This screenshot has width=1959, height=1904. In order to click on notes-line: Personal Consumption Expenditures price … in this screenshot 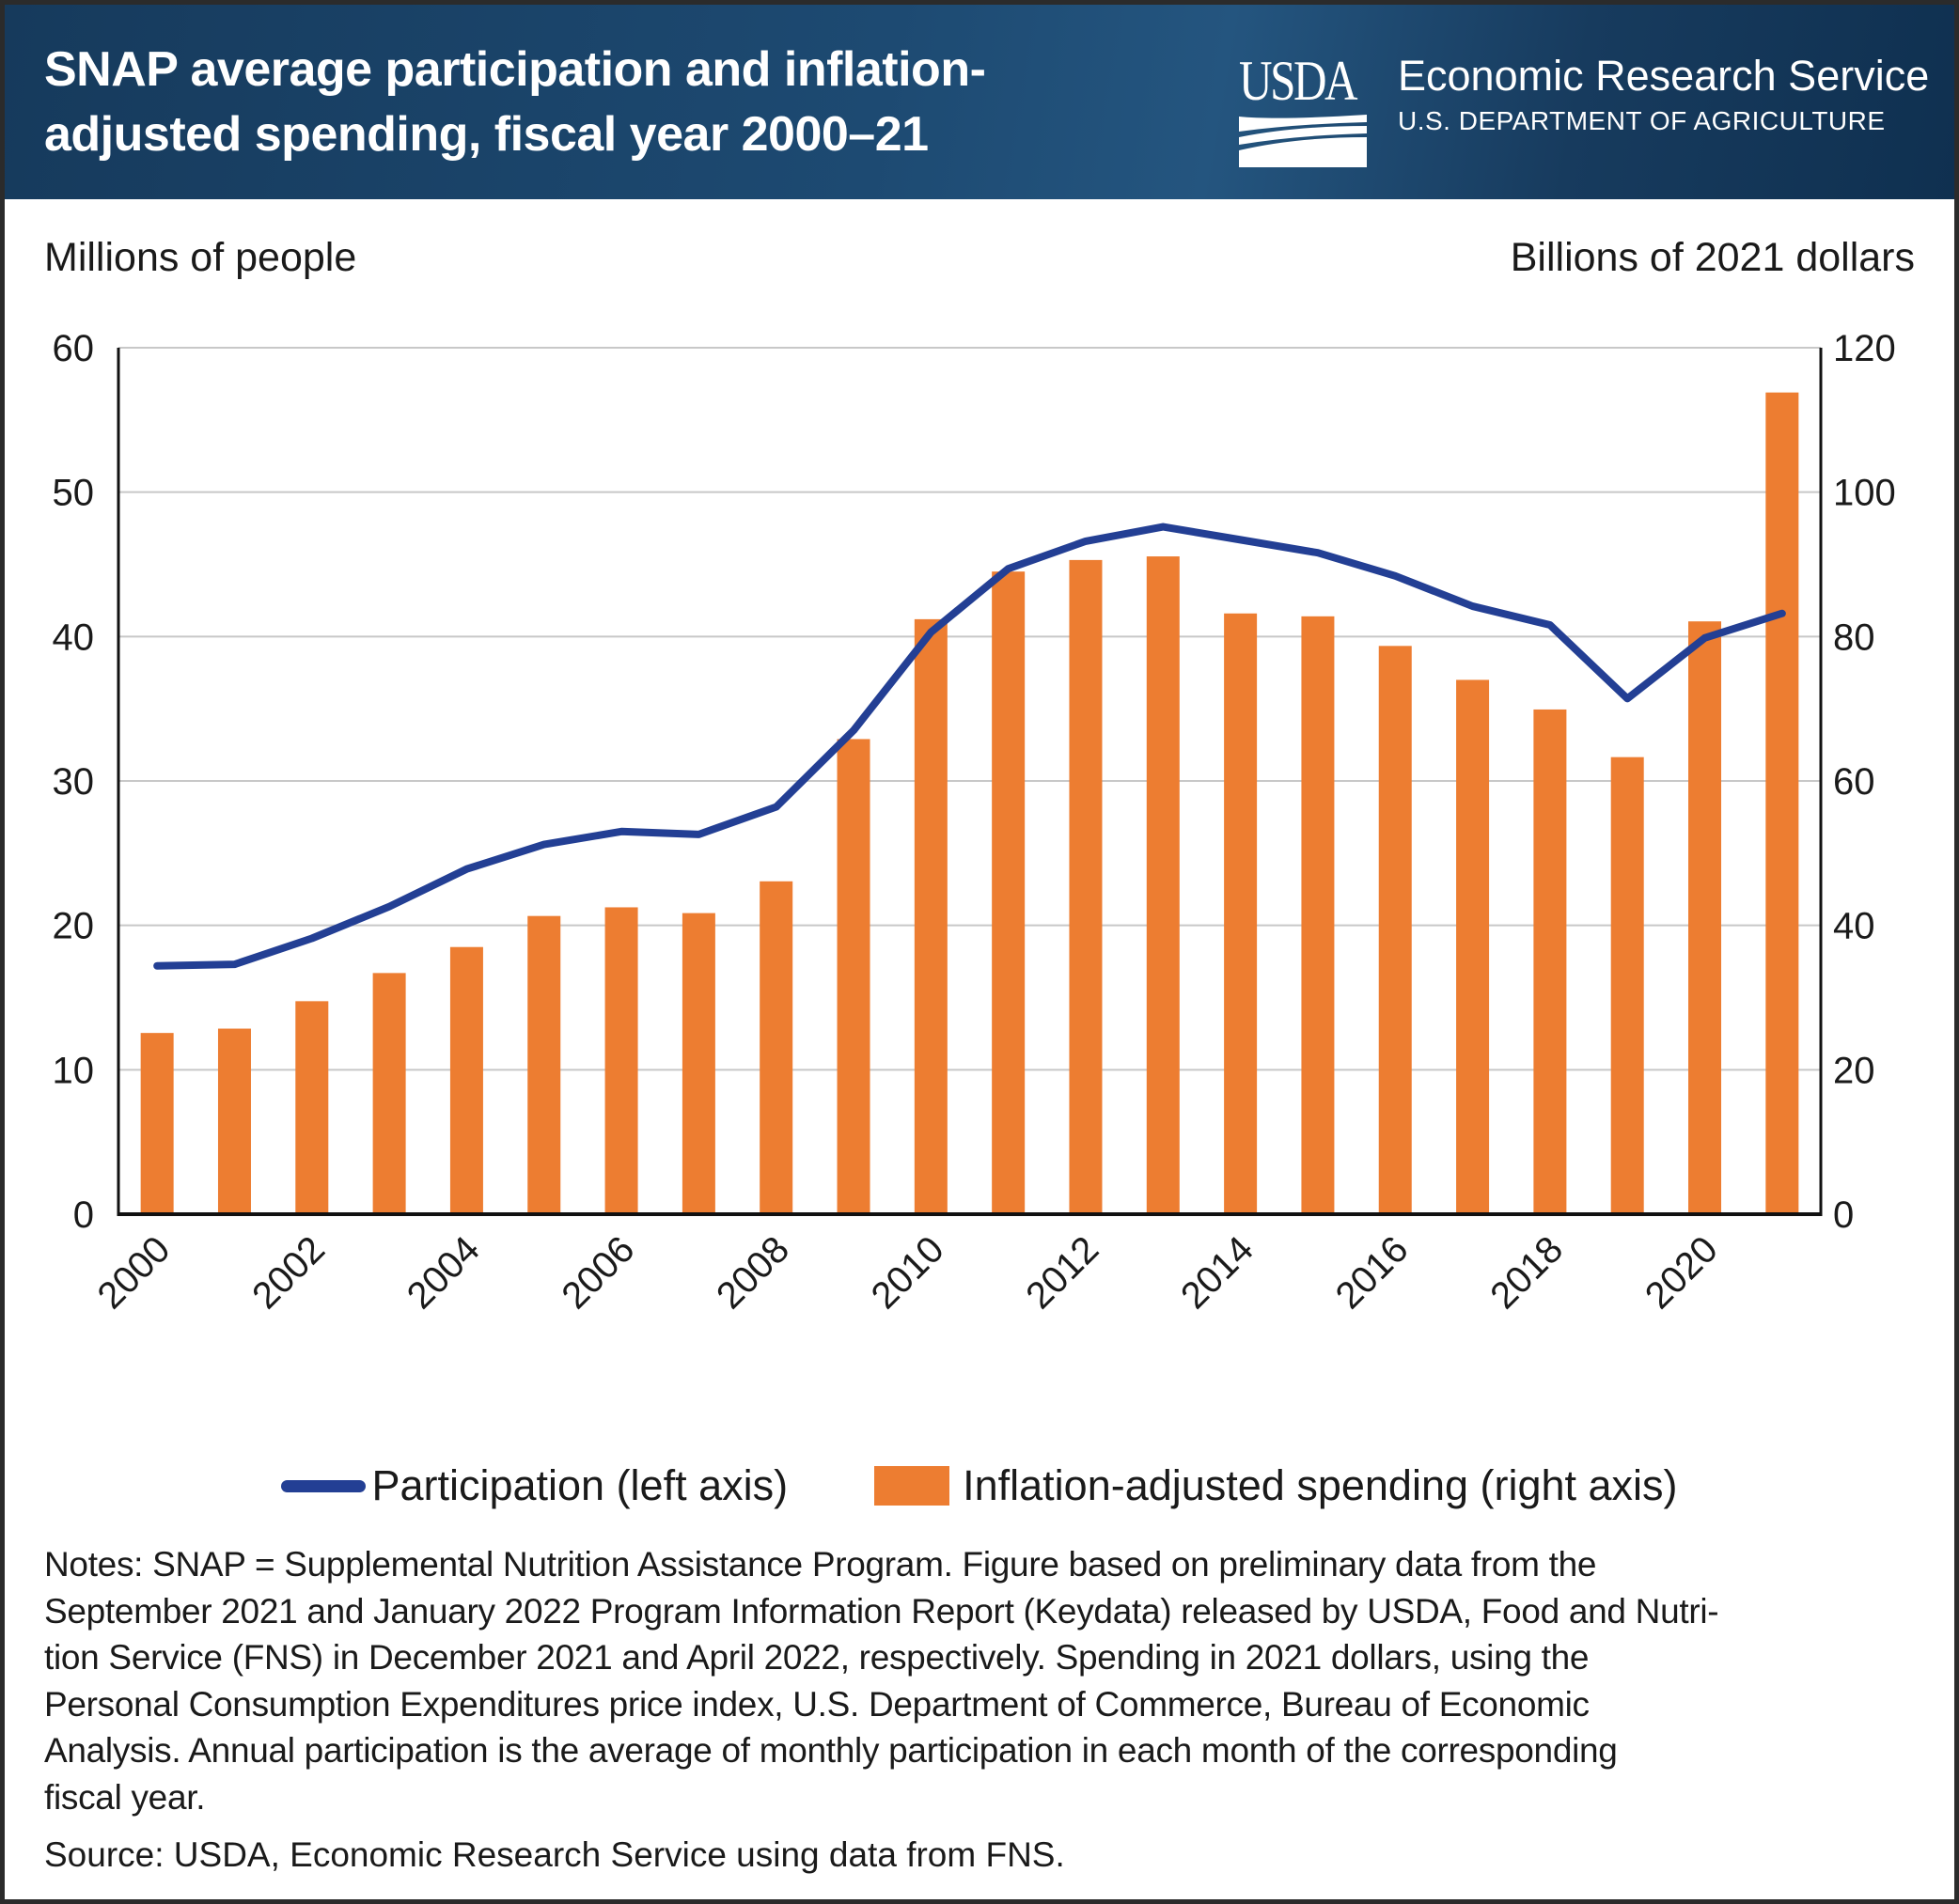, I will do `click(817, 1704)`.